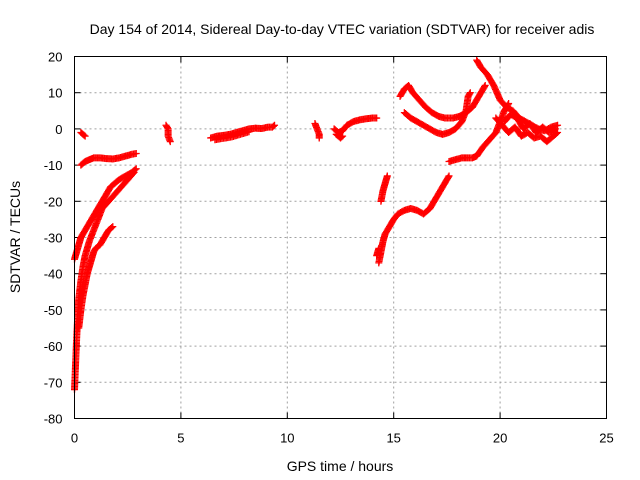 The height and width of the screenshot is (480, 640). I want to click on series-track-h, so click(232, 136).